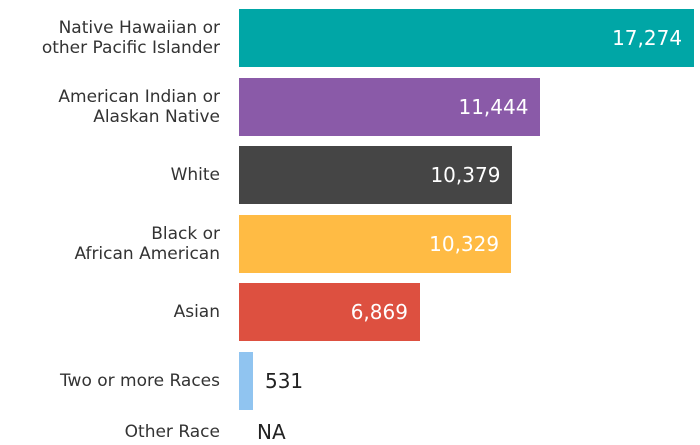 This screenshot has width=700, height=445. What do you see at coordinates (196, 312) in the screenshot?
I see `category-label: Asian` at bounding box center [196, 312].